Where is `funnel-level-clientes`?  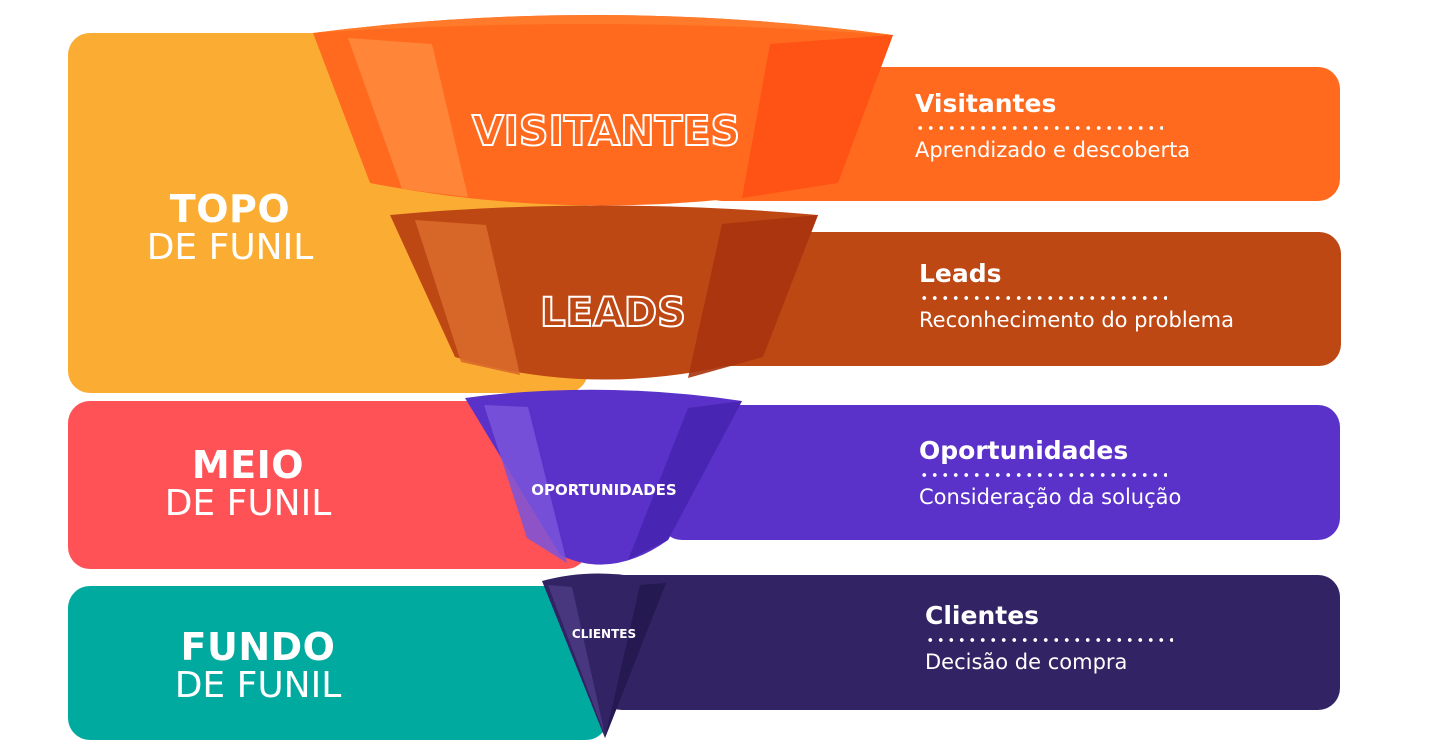 funnel-level-clientes is located at coordinates (604, 655).